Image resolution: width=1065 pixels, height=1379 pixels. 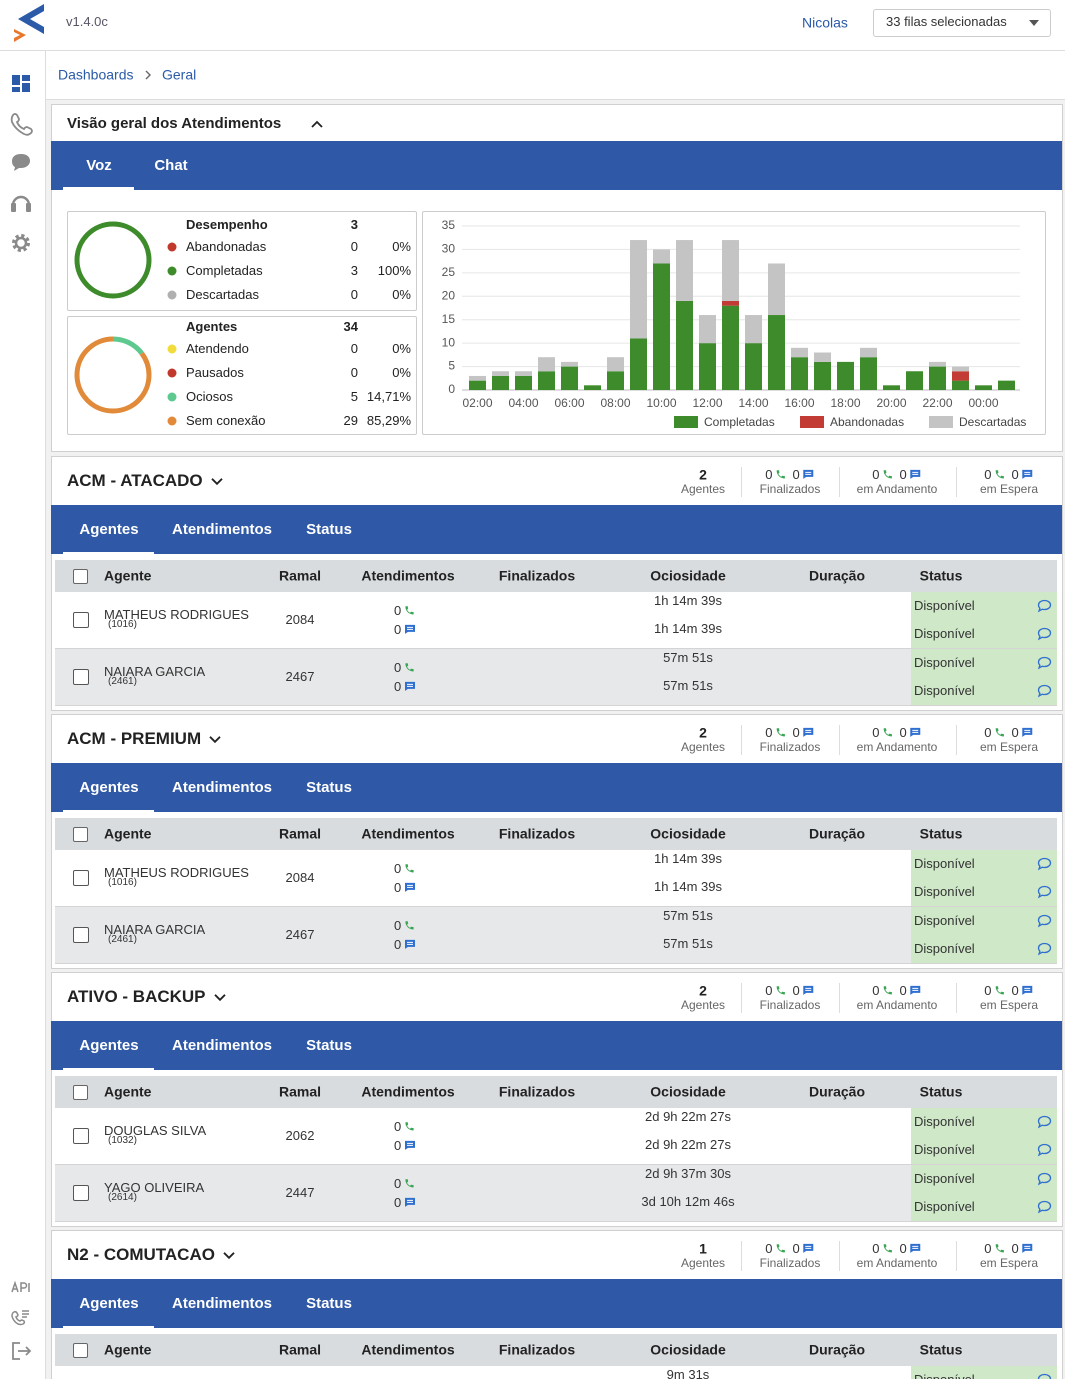 I want to click on chat-nav-icon, so click(x=21, y=162).